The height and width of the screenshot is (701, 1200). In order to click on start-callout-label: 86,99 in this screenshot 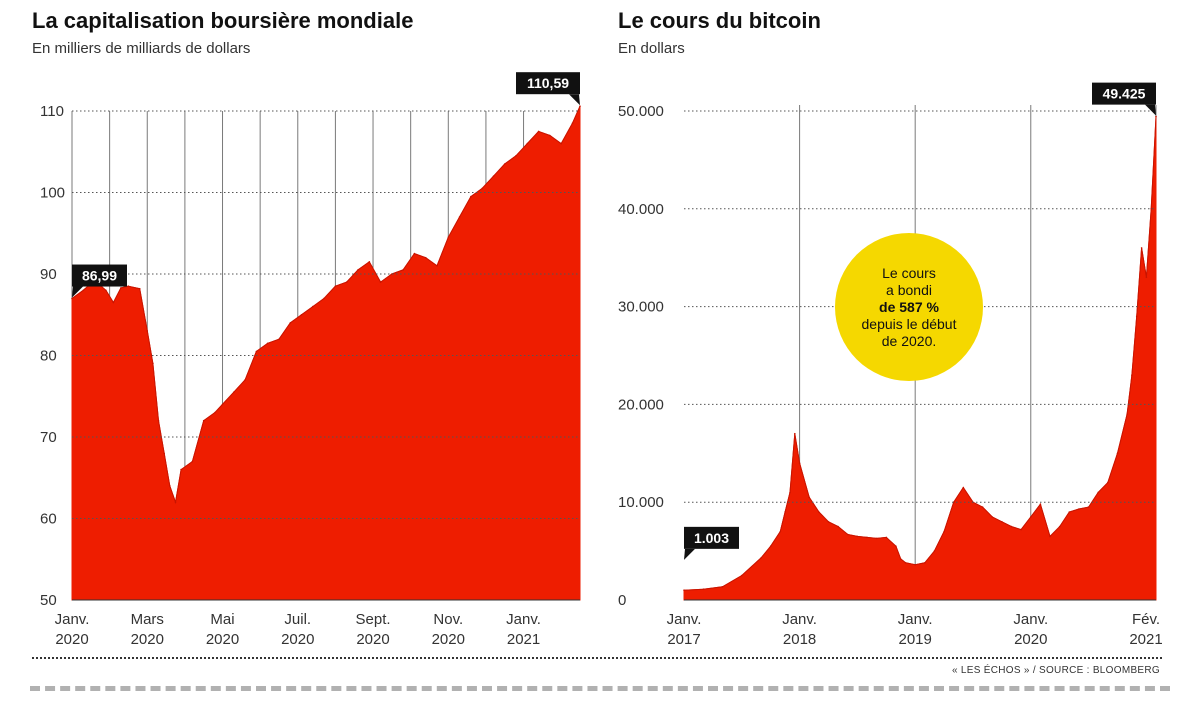, I will do `click(99, 276)`.